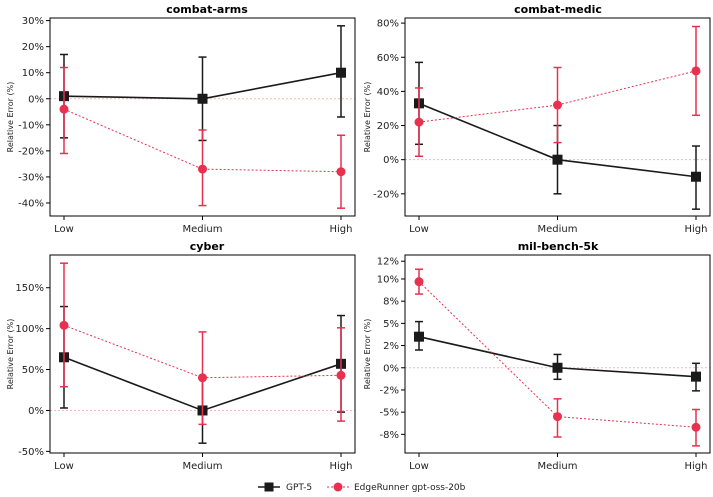 Image resolution: width=713 pixels, height=497 pixels. I want to click on legend-gpt5-label: GPT-5, so click(299, 488).